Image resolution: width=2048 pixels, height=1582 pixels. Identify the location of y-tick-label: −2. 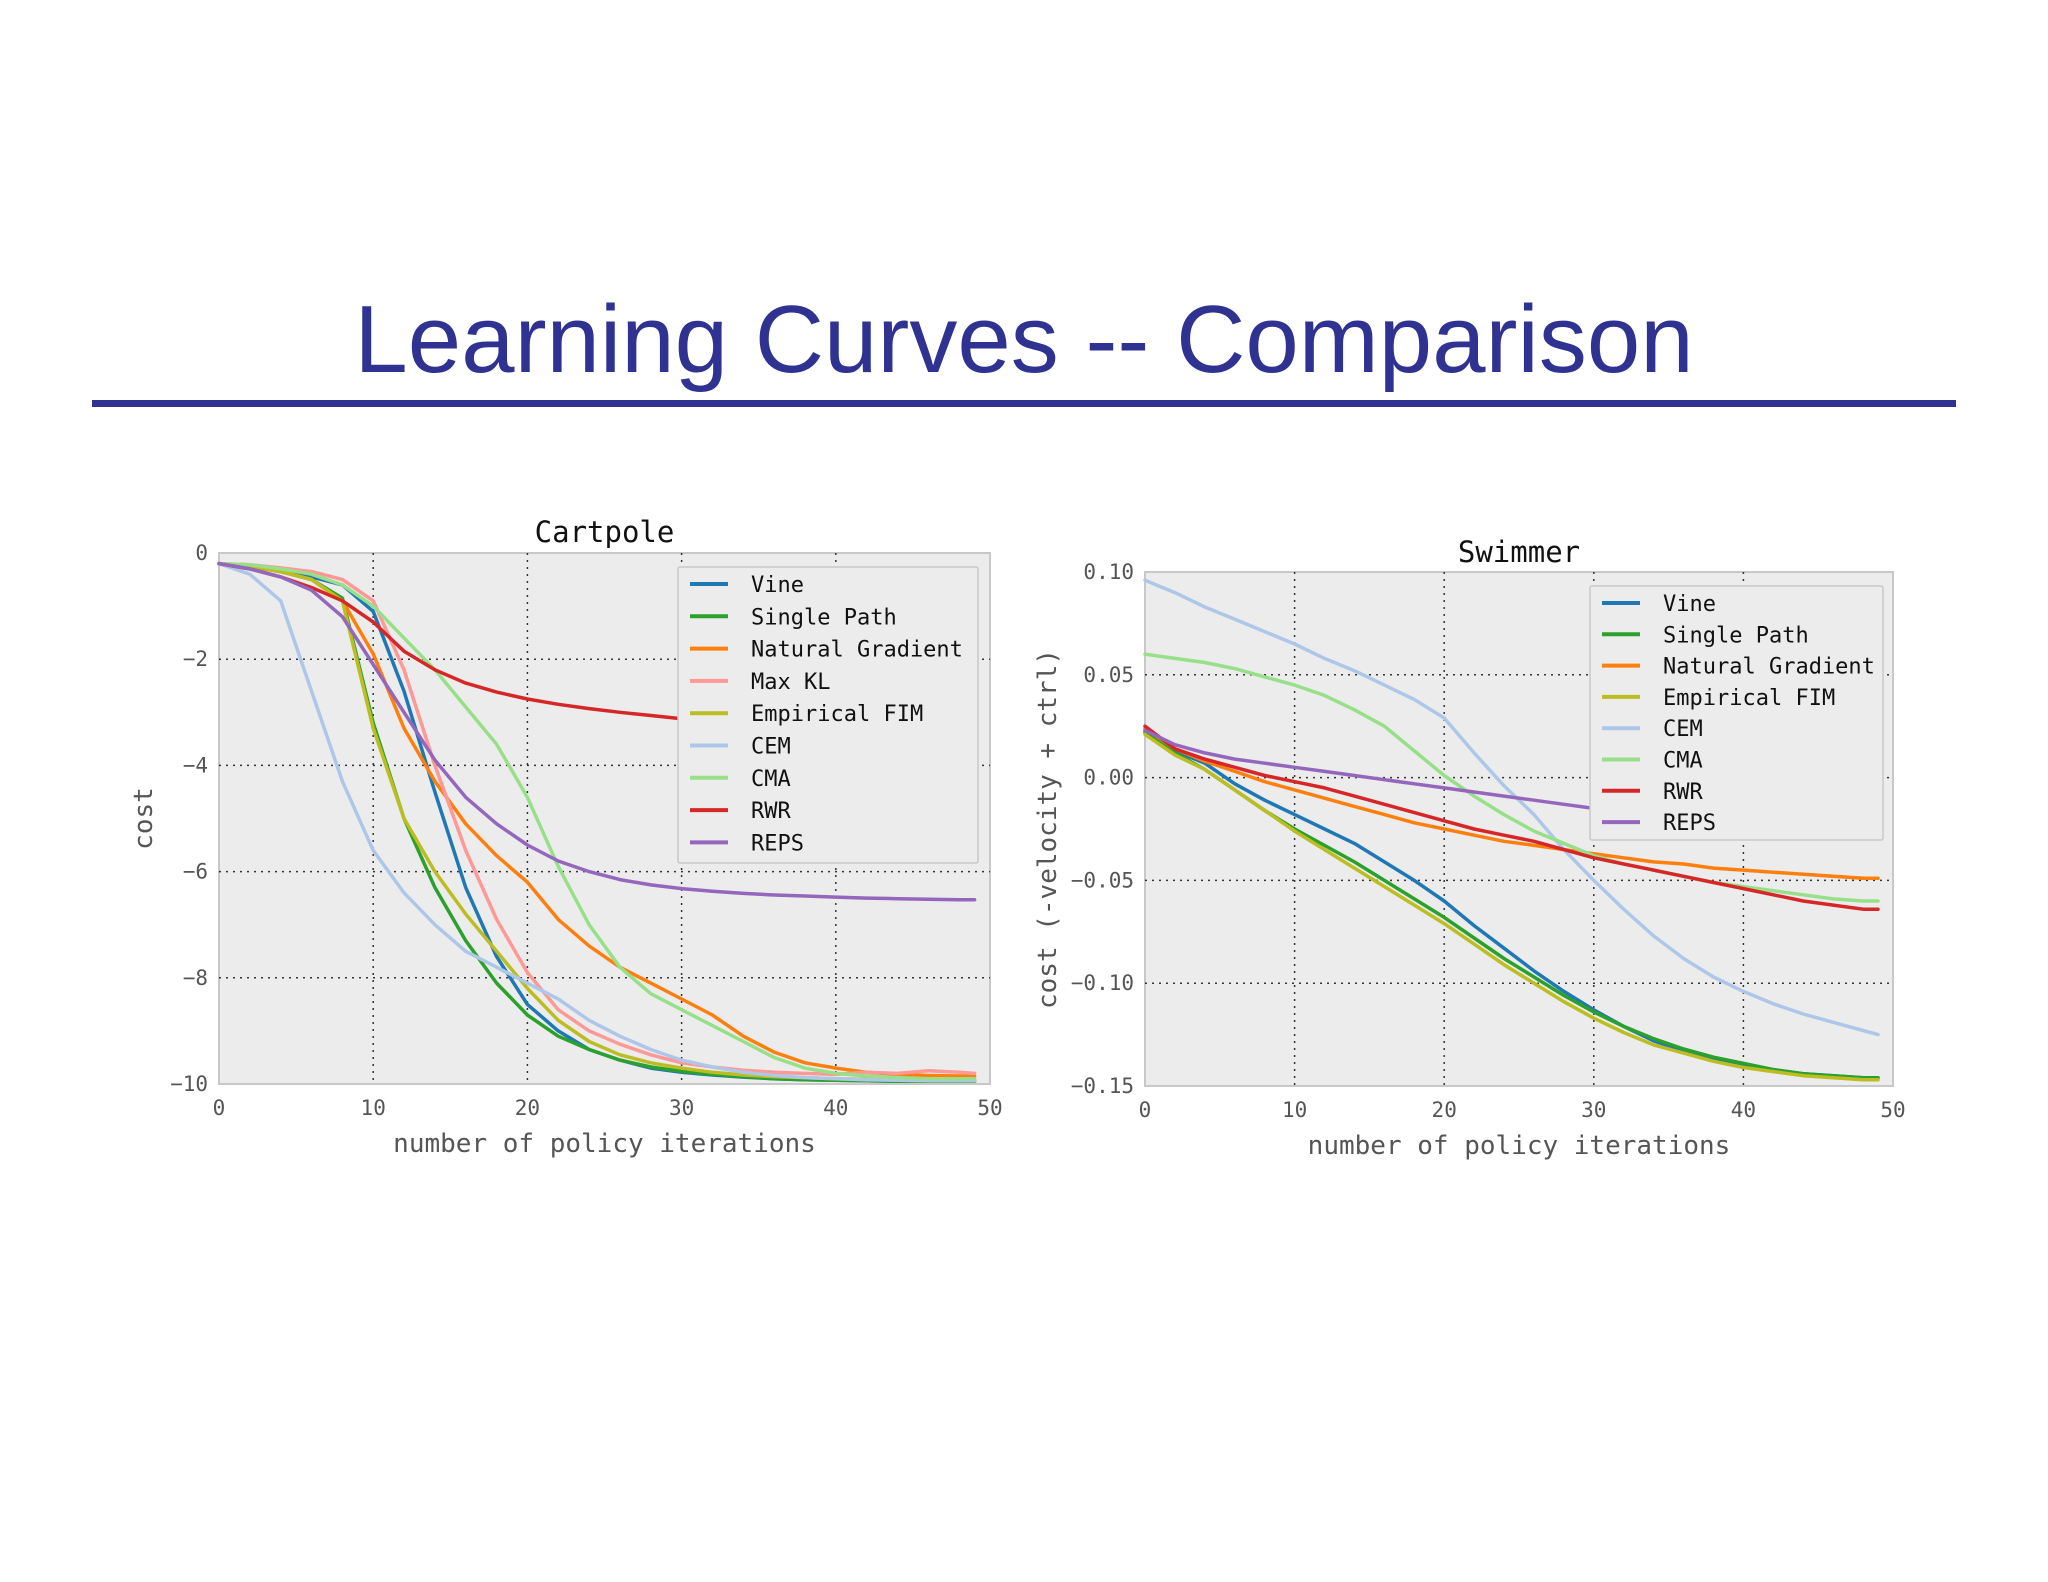
(195, 659).